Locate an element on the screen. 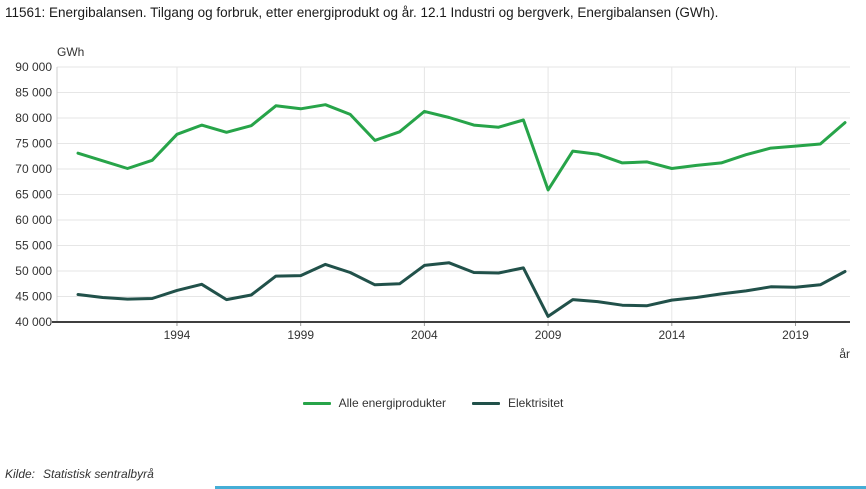  x-axis-unit-label: år is located at coordinates (844, 354).